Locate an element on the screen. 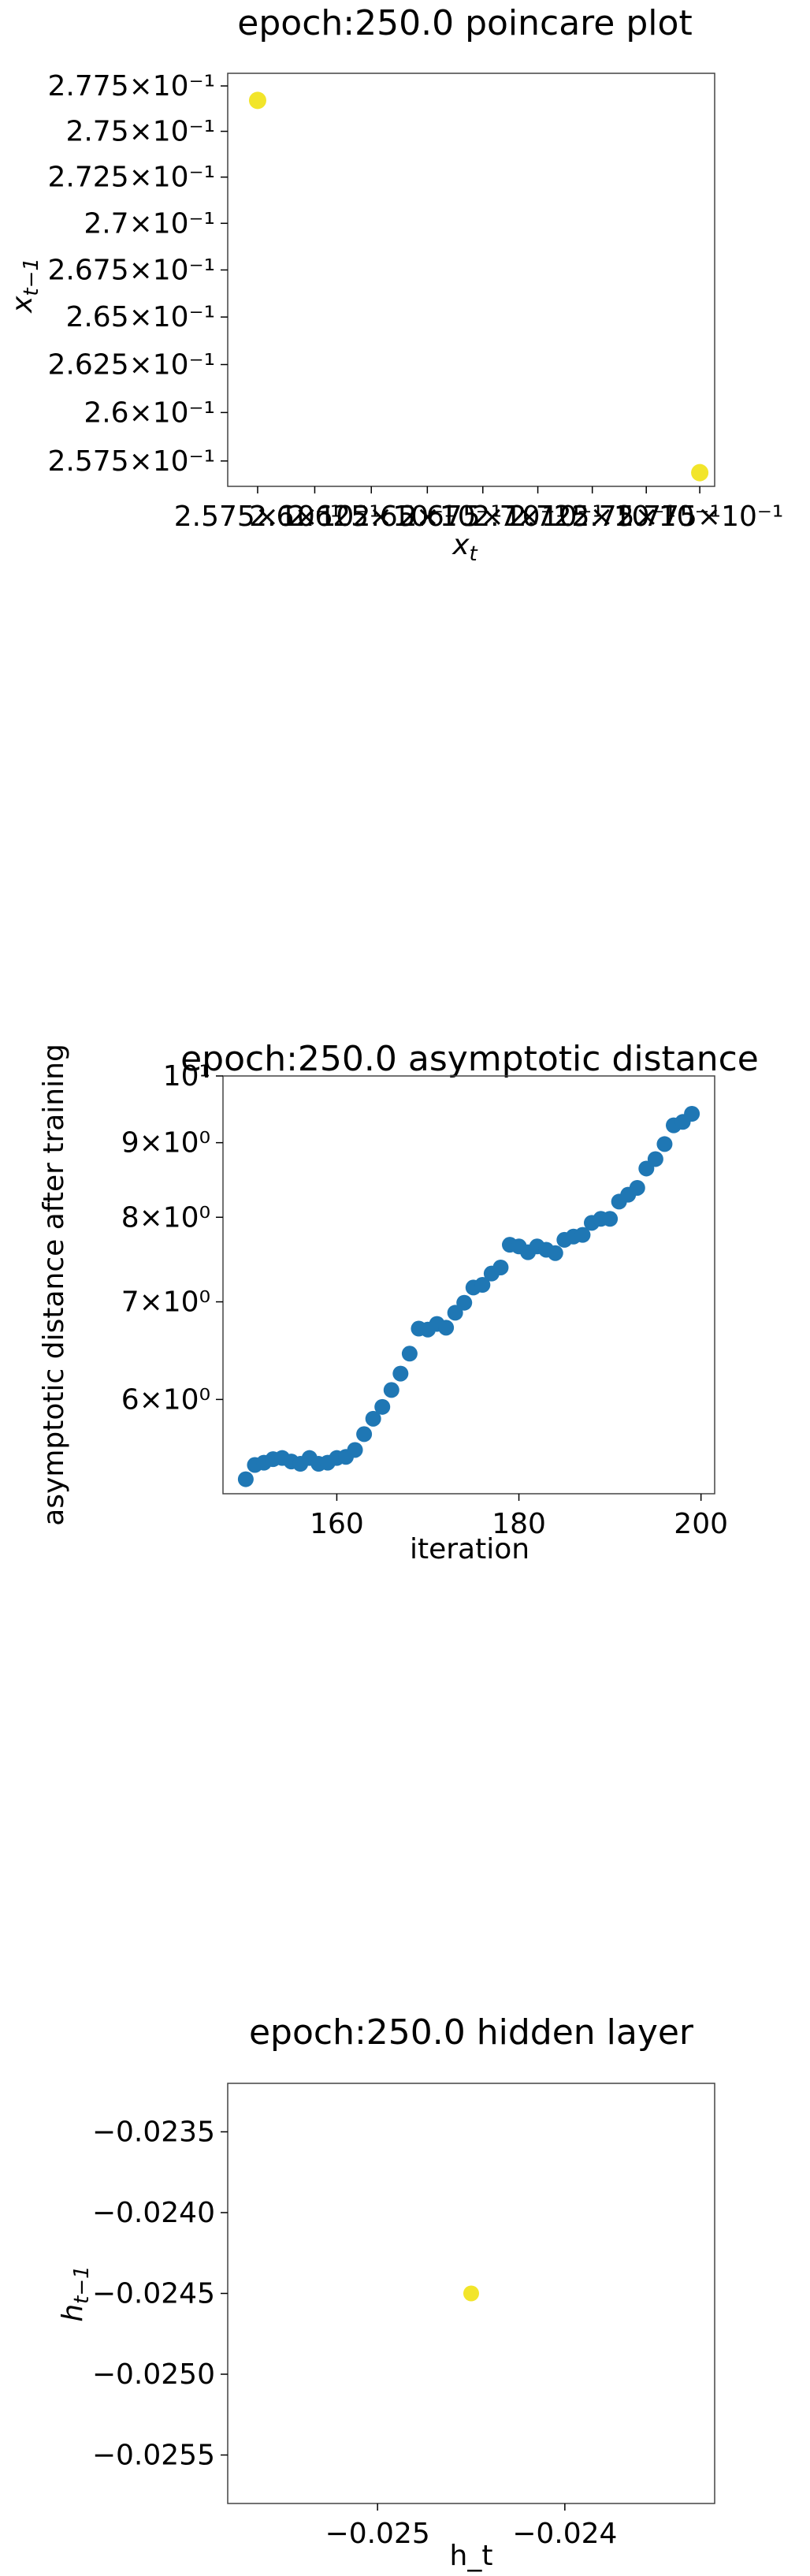  x-tick-label: 160 is located at coordinates (337, 1524).